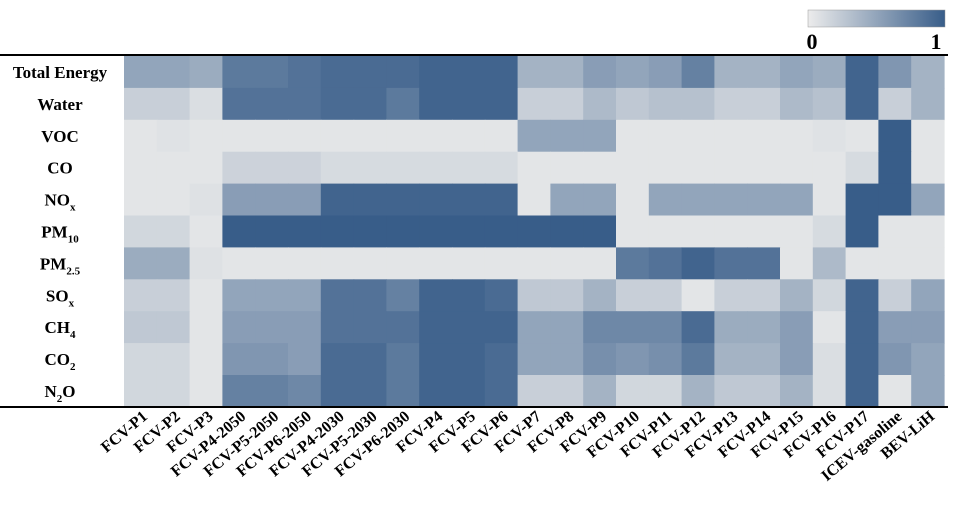  Describe the element at coordinates (501, 327) in the screenshot. I see `heatmap-cell-r8-c11` at that location.